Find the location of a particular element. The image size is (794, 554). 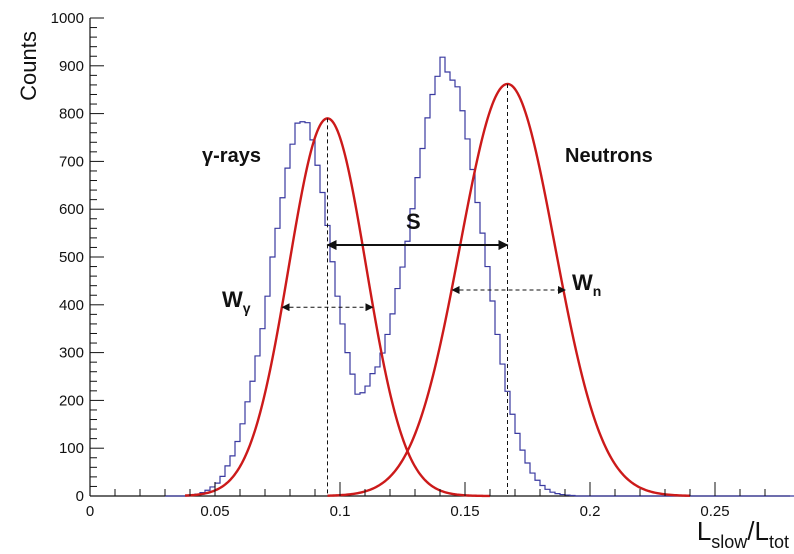

y-tick-label: 0 is located at coordinates (80, 496).